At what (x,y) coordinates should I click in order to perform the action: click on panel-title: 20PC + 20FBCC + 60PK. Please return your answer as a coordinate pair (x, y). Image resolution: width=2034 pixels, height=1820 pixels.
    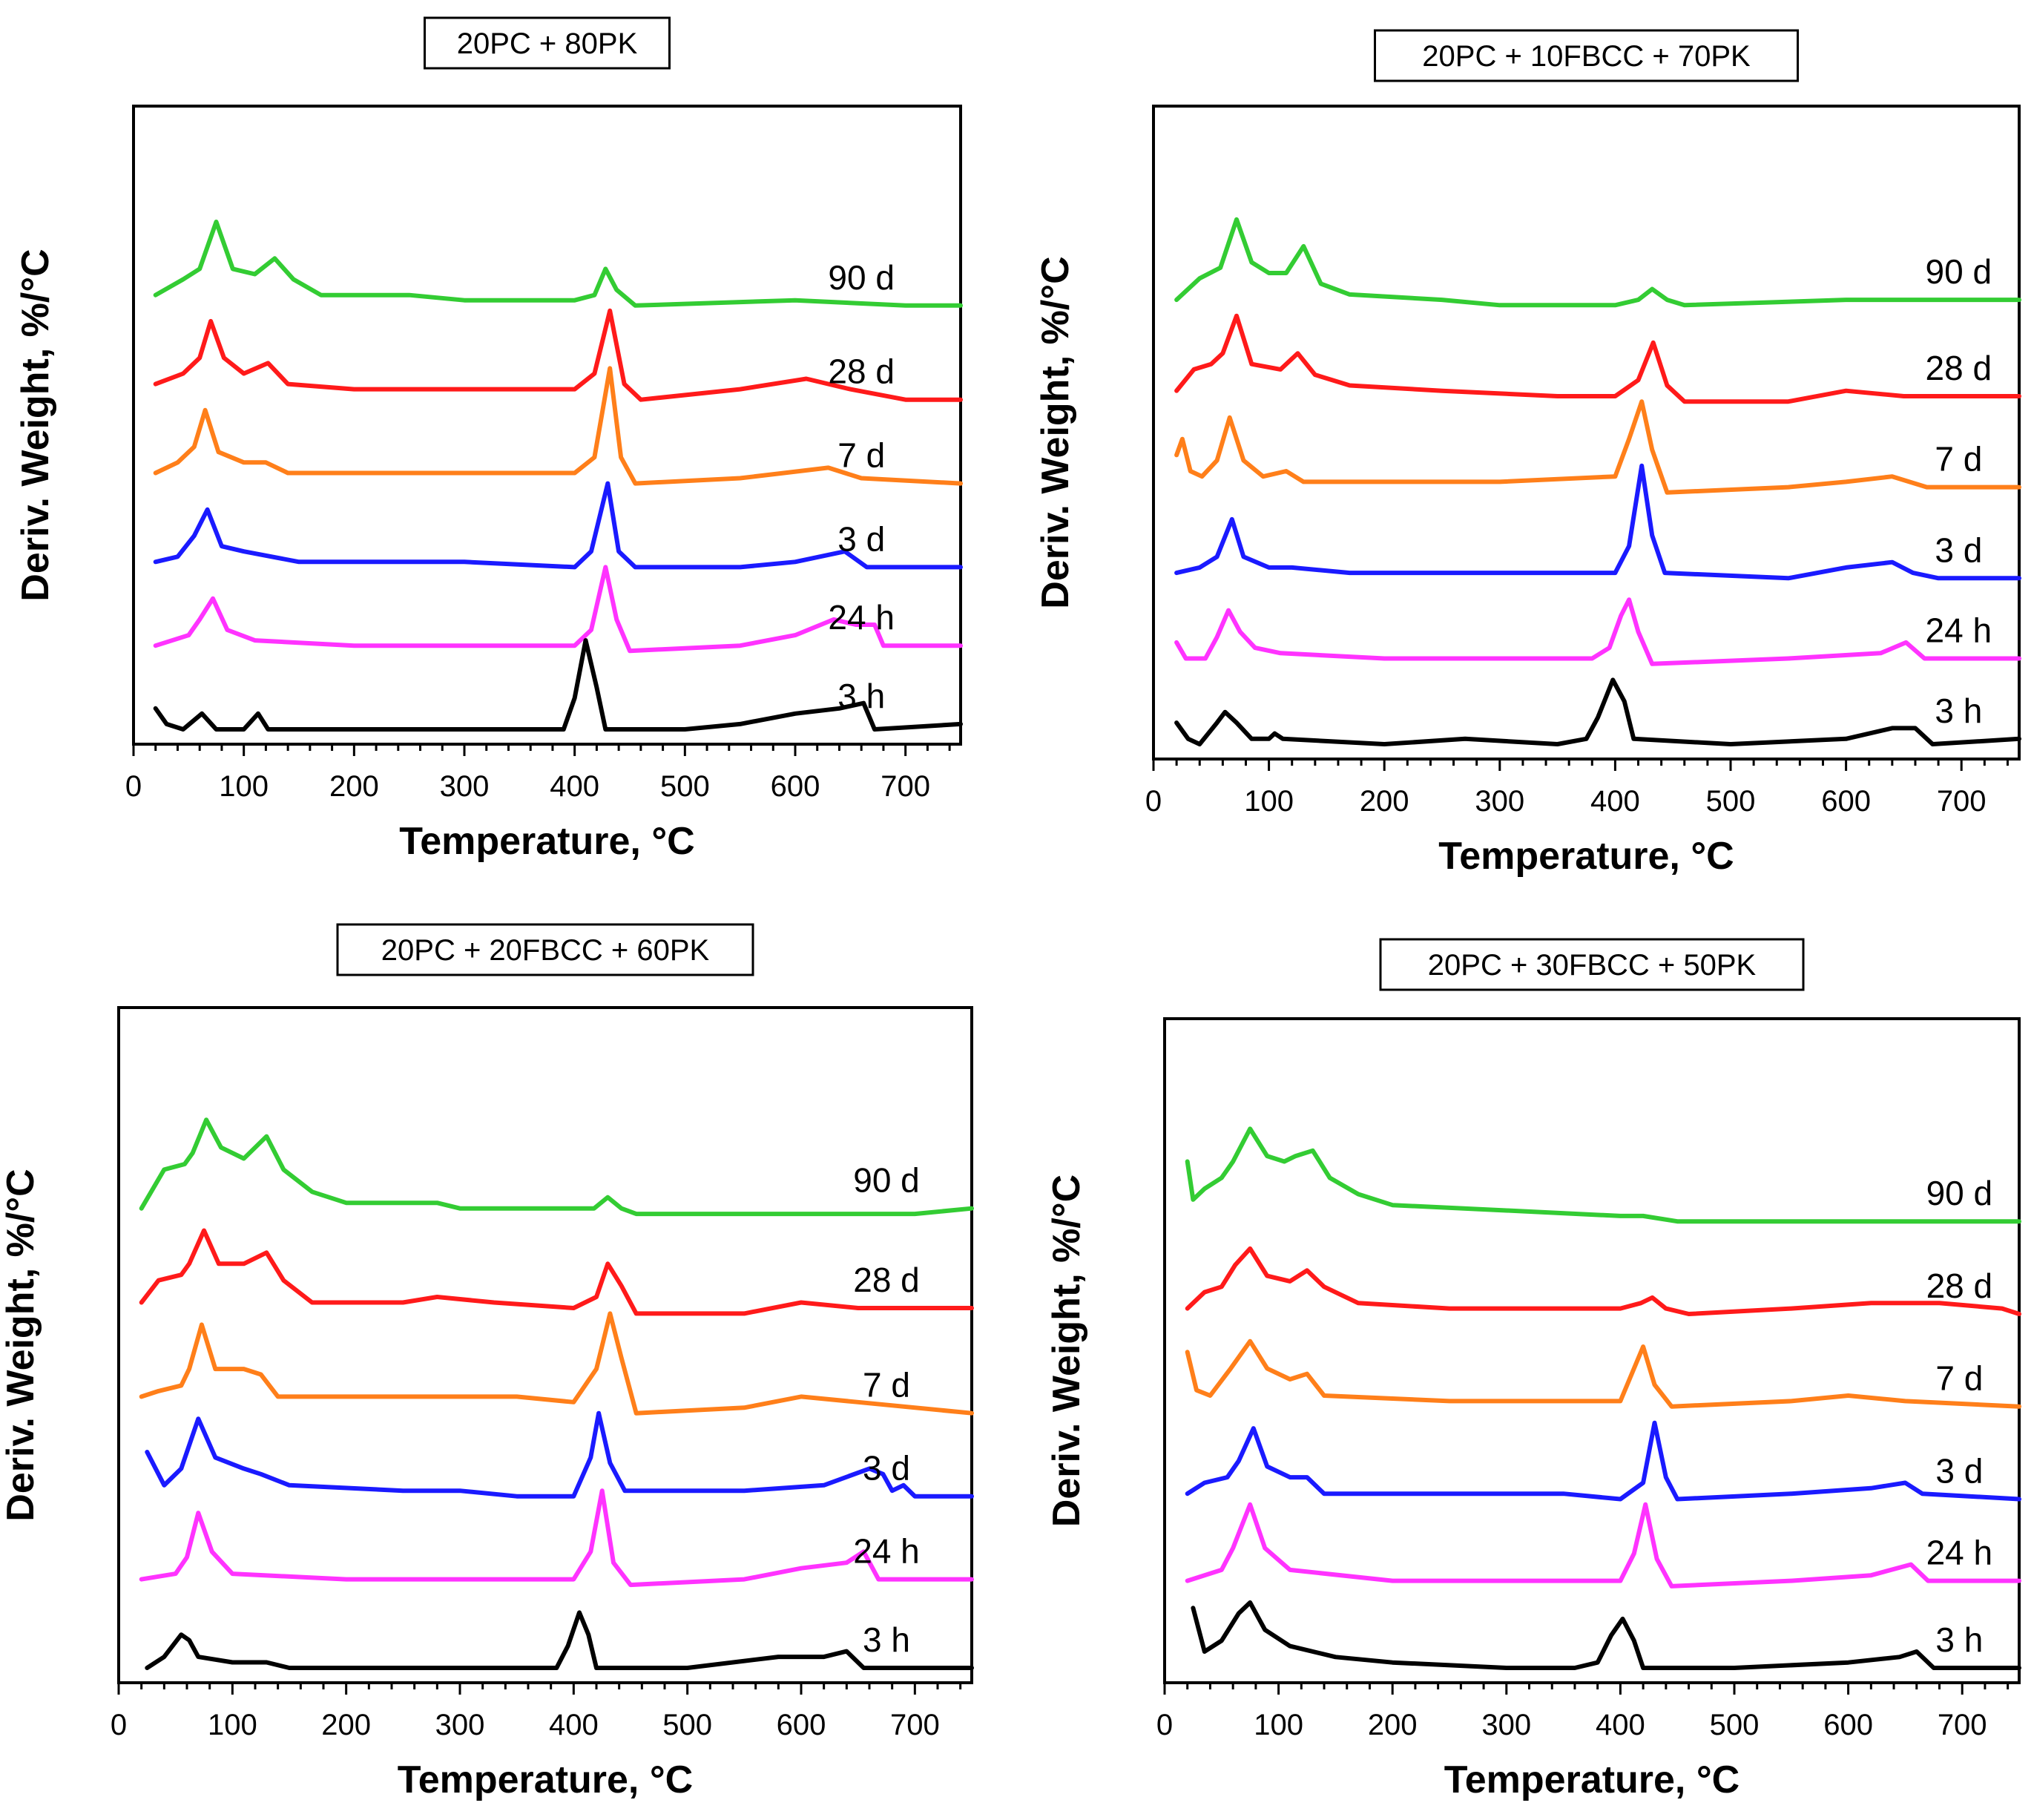
    Looking at the image, I should click on (545, 951).